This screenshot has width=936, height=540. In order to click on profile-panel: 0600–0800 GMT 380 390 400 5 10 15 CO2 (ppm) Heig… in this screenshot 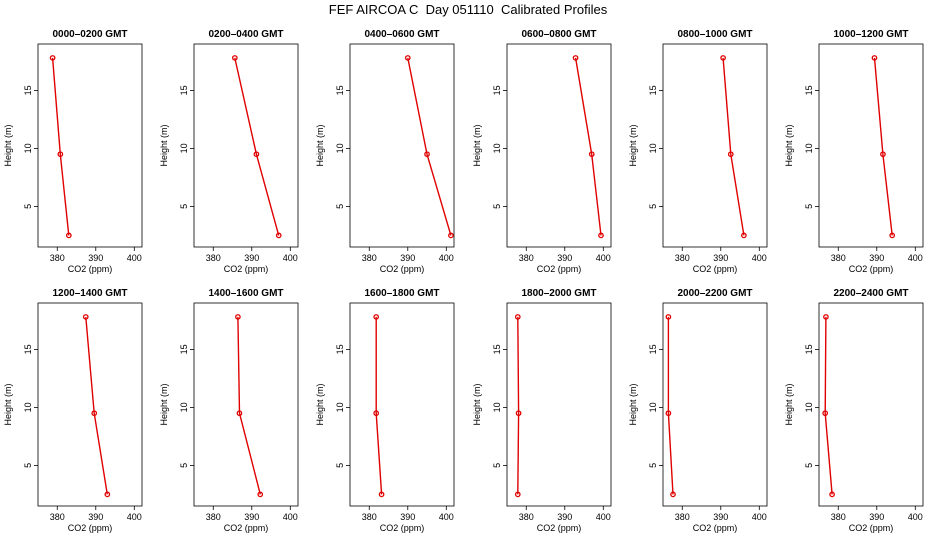, I will do `click(542, 151)`.